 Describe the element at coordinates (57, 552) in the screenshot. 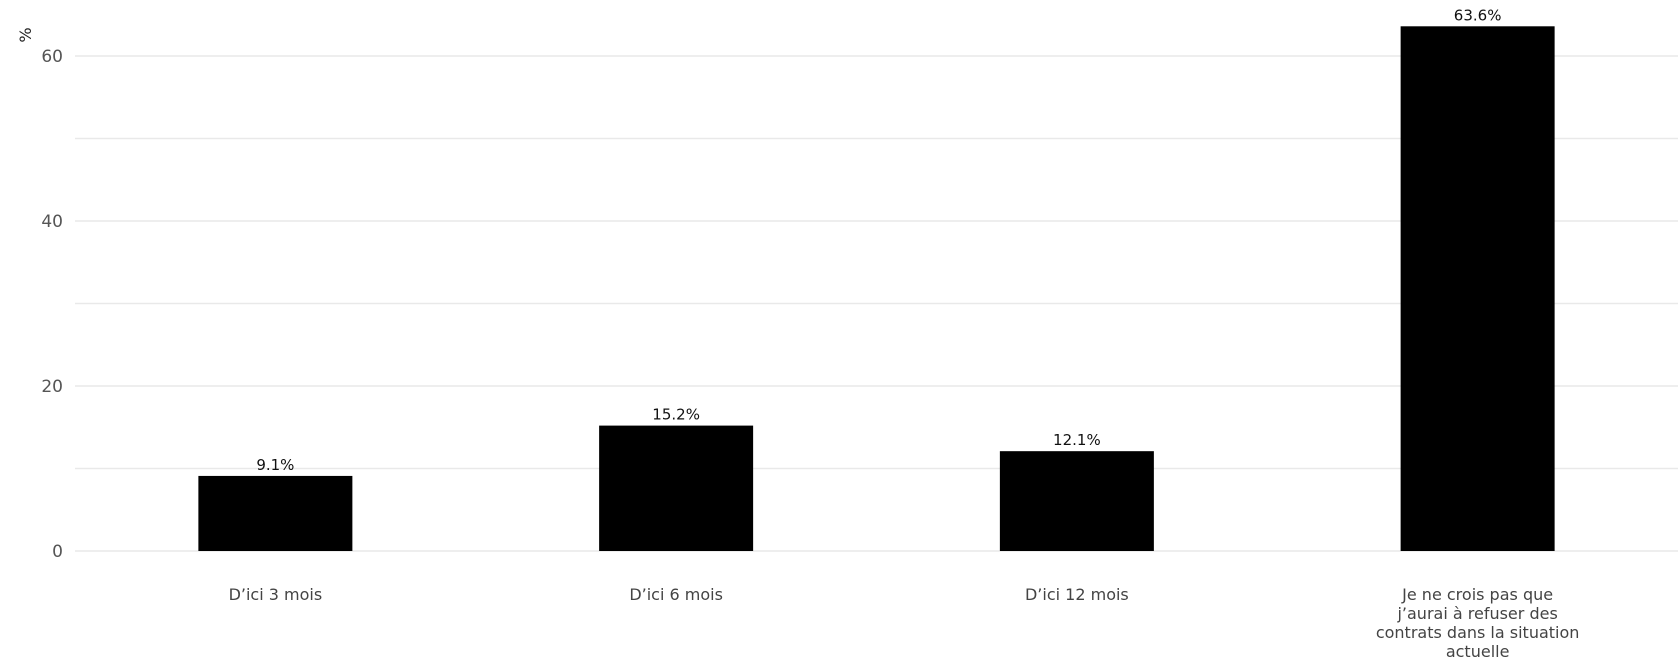

I see `y-tick-label-0: 0` at that location.